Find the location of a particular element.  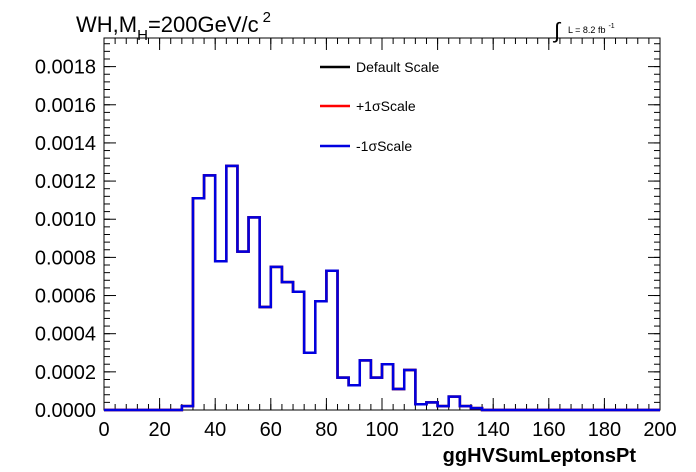

x-tick-label: 80 is located at coordinates (326, 430).